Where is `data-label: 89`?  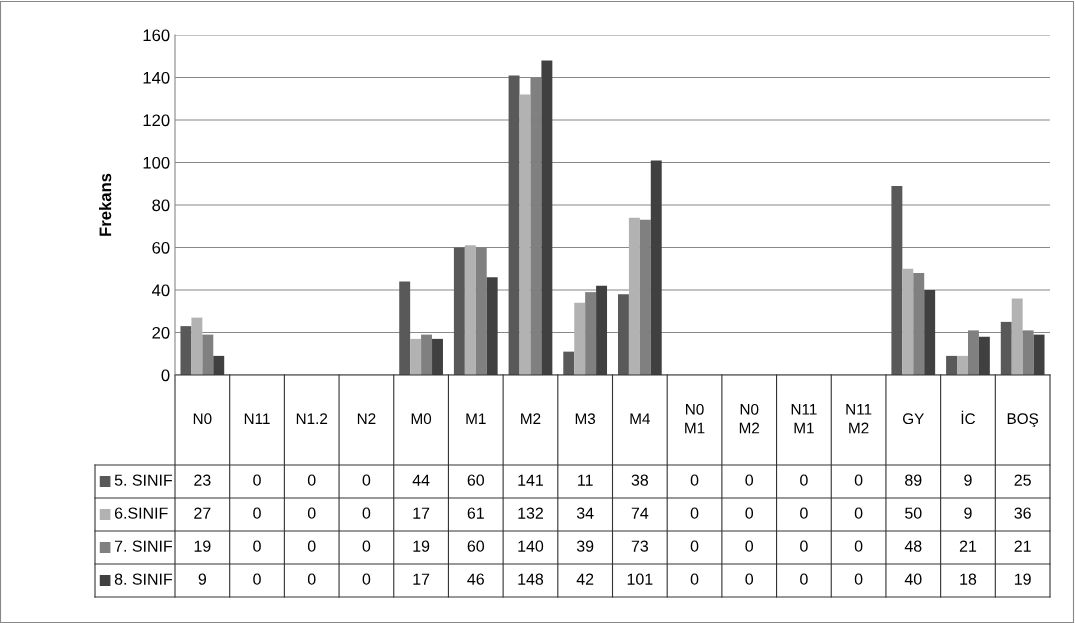
data-label: 89 is located at coordinates (913, 480).